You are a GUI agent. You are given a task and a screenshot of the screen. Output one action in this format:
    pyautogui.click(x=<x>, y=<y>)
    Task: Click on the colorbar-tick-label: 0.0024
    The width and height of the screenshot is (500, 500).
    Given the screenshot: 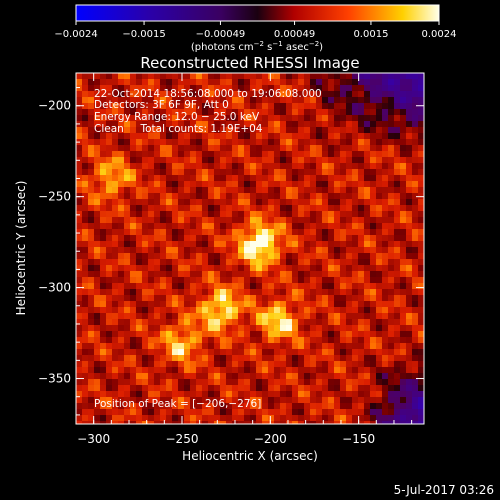 What is the action you would take?
    pyautogui.click(x=439, y=34)
    